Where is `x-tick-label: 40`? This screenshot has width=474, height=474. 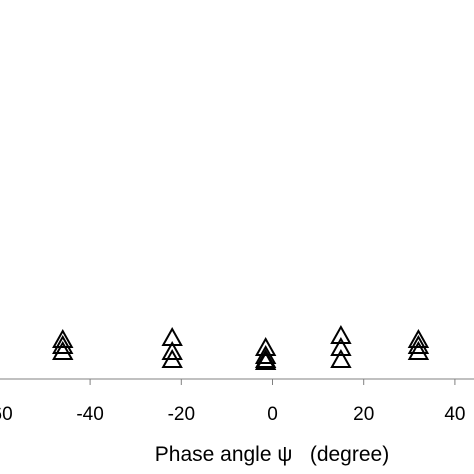 x-tick-label: 40 is located at coordinates (454, 414).